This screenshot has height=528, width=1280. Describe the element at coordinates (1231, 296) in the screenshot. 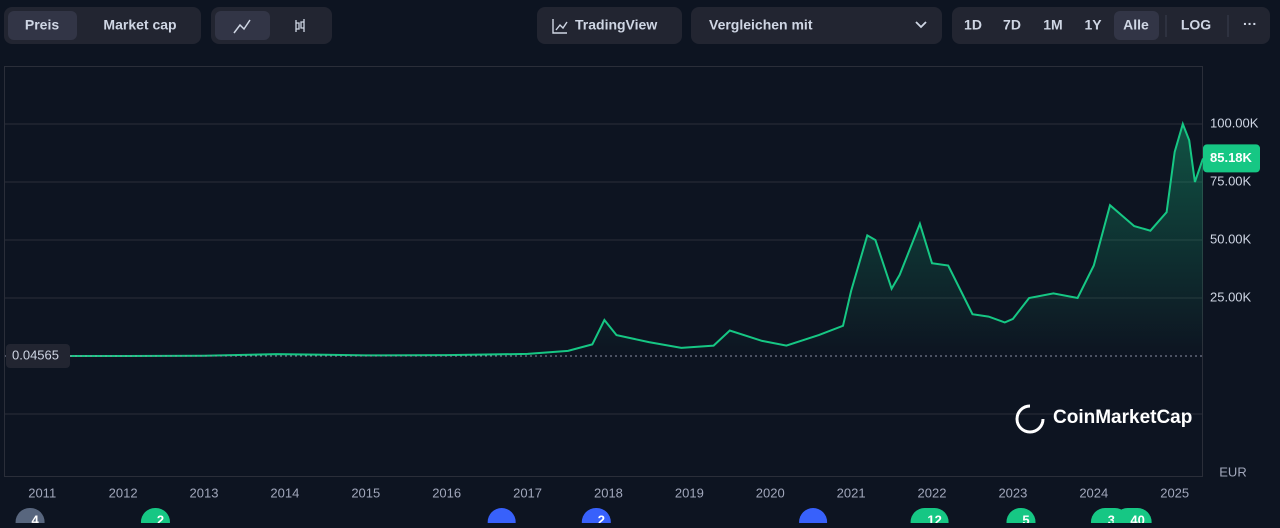

I see `y-tick-label: 25.00K` at that location.